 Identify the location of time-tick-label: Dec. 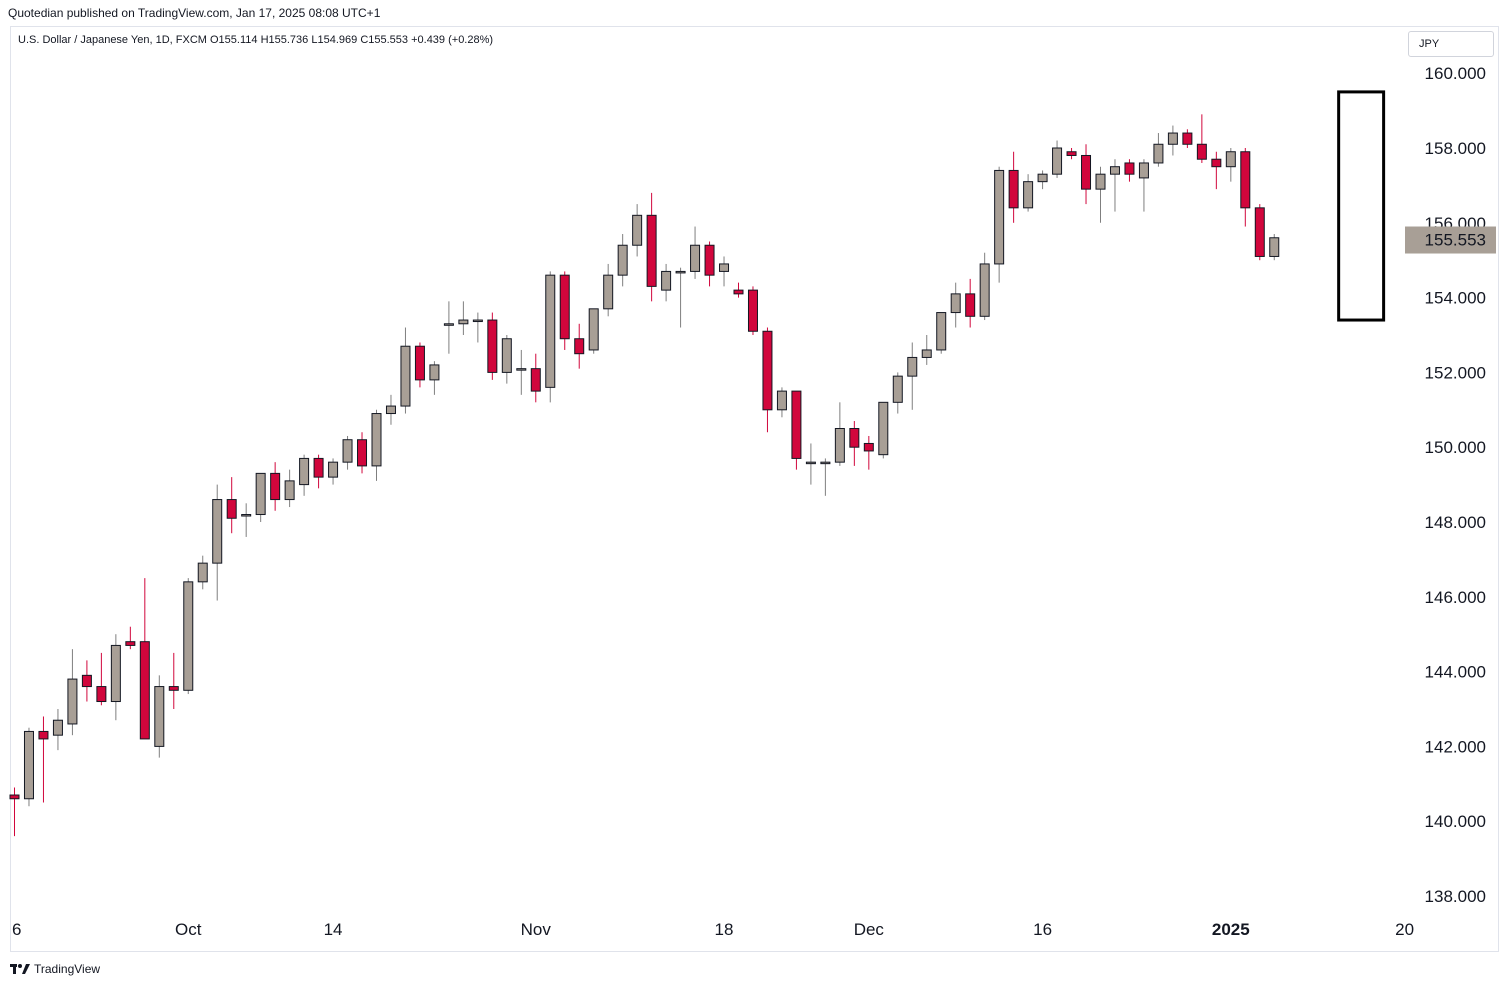
(869, 929).